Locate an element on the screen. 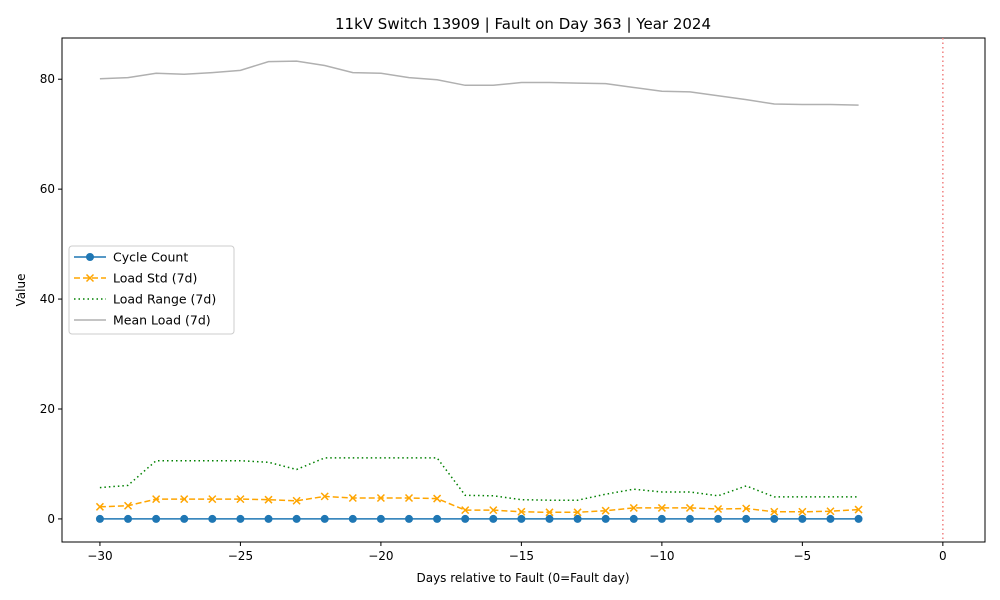  x-tick-label: −20 is located at coordinates (380, 556).